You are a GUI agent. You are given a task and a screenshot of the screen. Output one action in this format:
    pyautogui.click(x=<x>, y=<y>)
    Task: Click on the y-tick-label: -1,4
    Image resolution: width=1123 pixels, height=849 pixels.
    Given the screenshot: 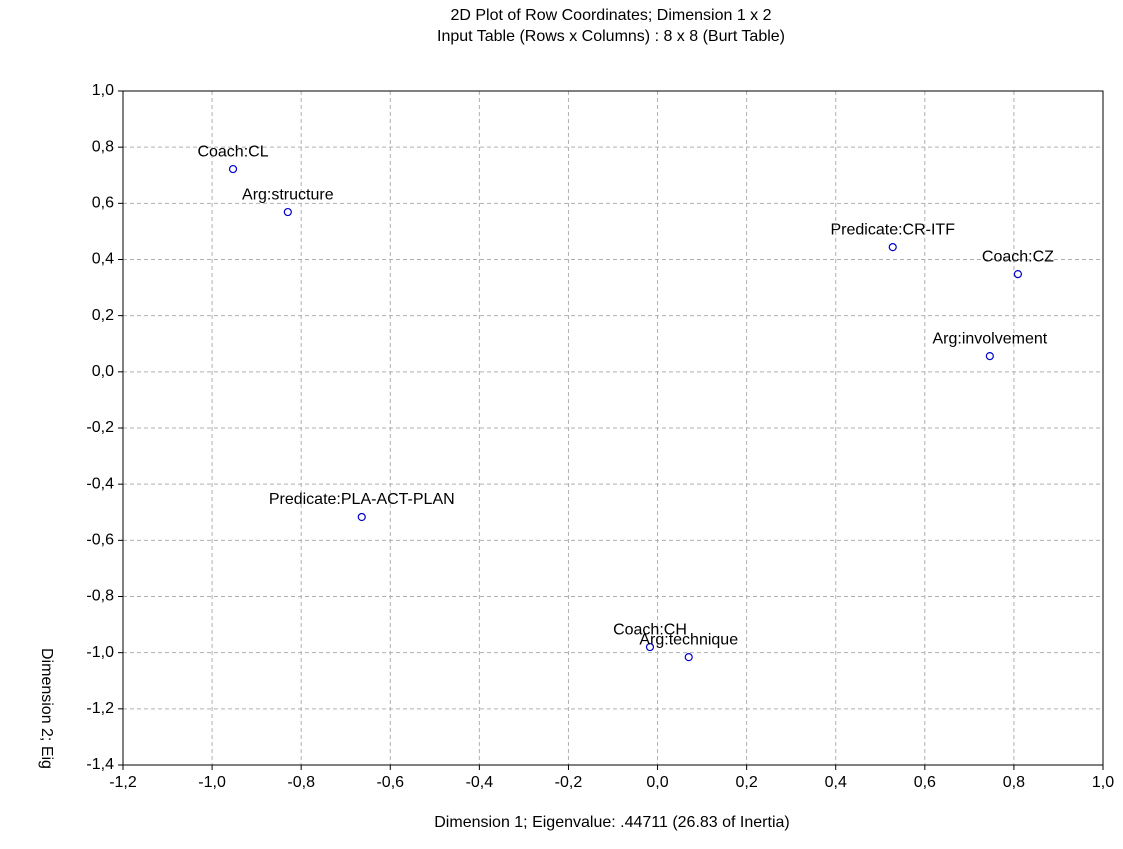 What is the action you would take?
    pyautogui.click(x=100, y=764)
    